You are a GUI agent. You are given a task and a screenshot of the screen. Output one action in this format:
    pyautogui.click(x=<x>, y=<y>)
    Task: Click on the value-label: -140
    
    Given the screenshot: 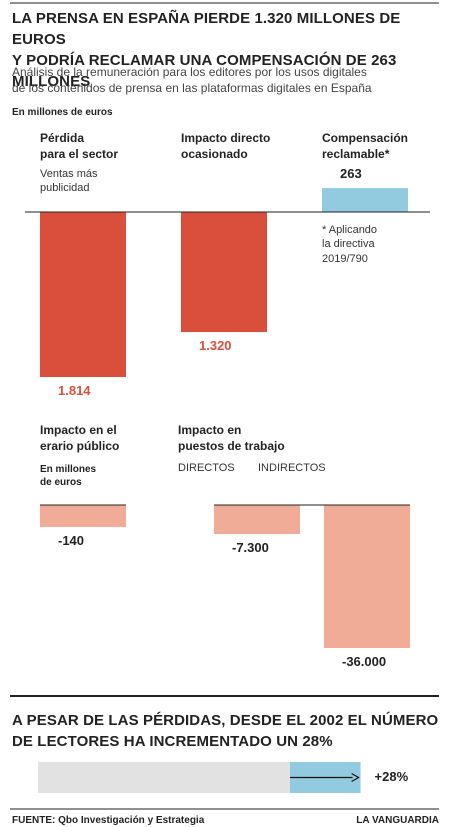 What is the action you would take?
    pyautogui.click(x=71, y=540)
    